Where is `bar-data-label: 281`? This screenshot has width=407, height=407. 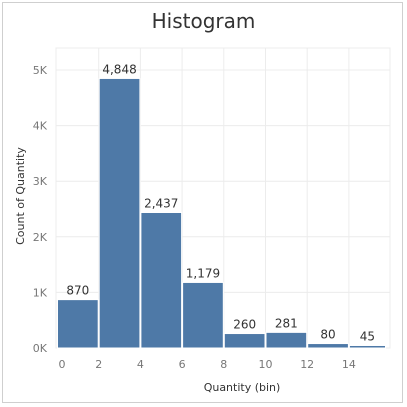
bar-data-label: 281 is located at coordinates (286, 323).